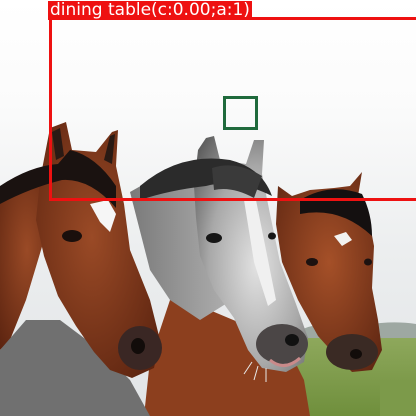 The image size is (416, 416). What do you see at coordinates (240, 113) in the screenshot?
I see `detection-box-unlabeled` at bounding box center [240, 113].